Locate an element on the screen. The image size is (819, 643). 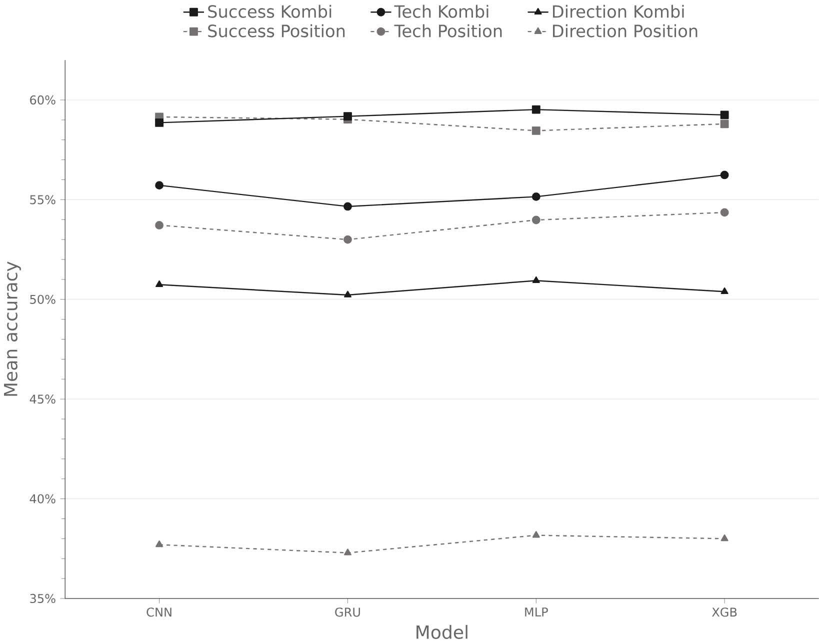
legend-label: Success Position is located at coordinates (276, 31).